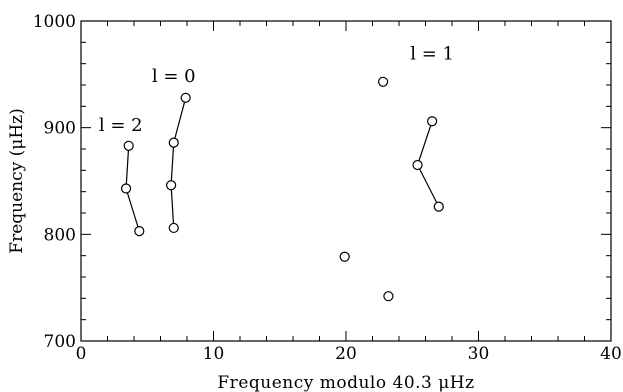  I want to click on series-annotation: l = 1, so click(432, 53).